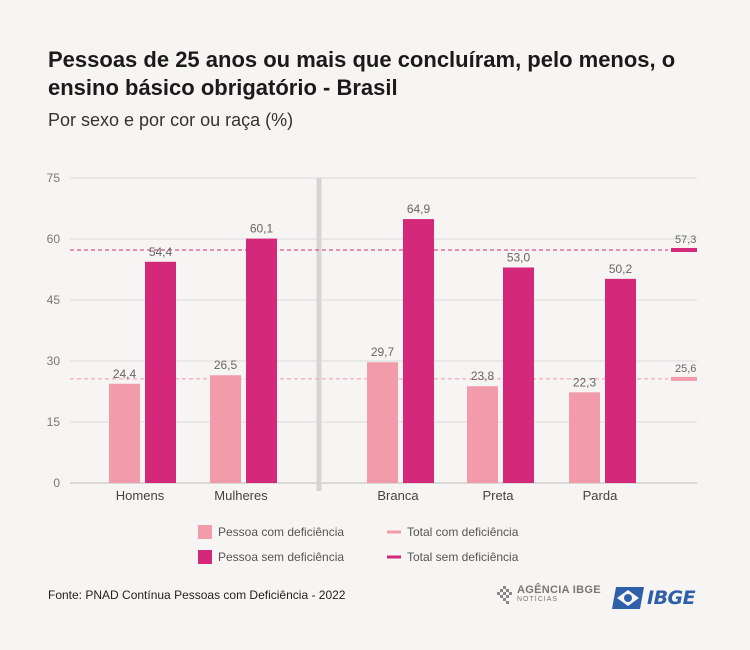 This screenshot has height=650, width=750. What do you see at coordinates (54, 178) in the screenshot?
I see `y-tick-label: 75` at bounding box center [54, 178].